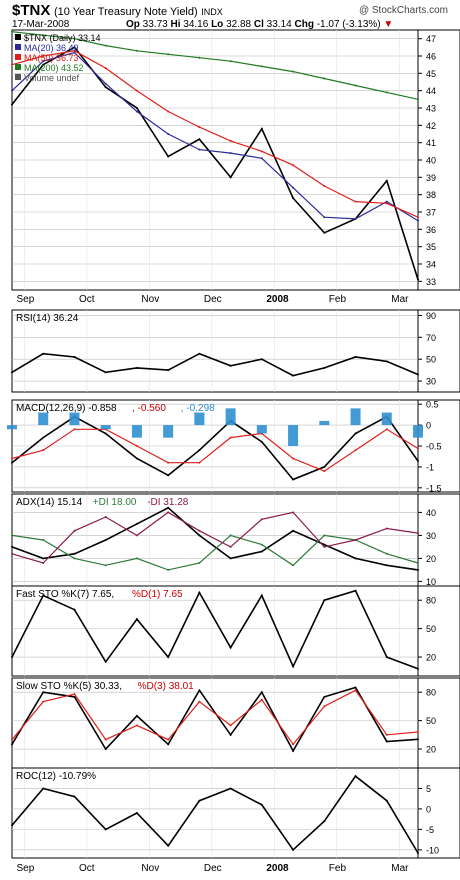 This screenshot has width=460, height=880. What do you see at coordinates (431, 693) in the screenshot?
I see `tick-label-ssto-2: 80` at bounding box center [431, 693].